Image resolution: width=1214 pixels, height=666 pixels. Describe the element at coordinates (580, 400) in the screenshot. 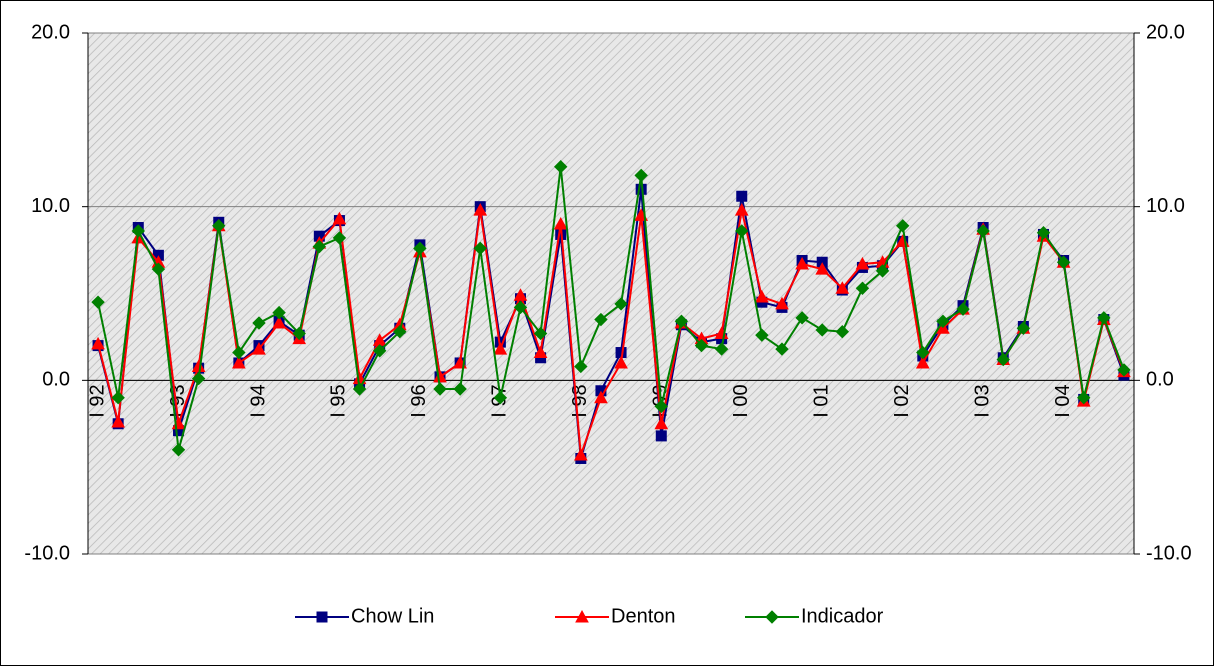

I see `x-tick-label: I 98` at that location.